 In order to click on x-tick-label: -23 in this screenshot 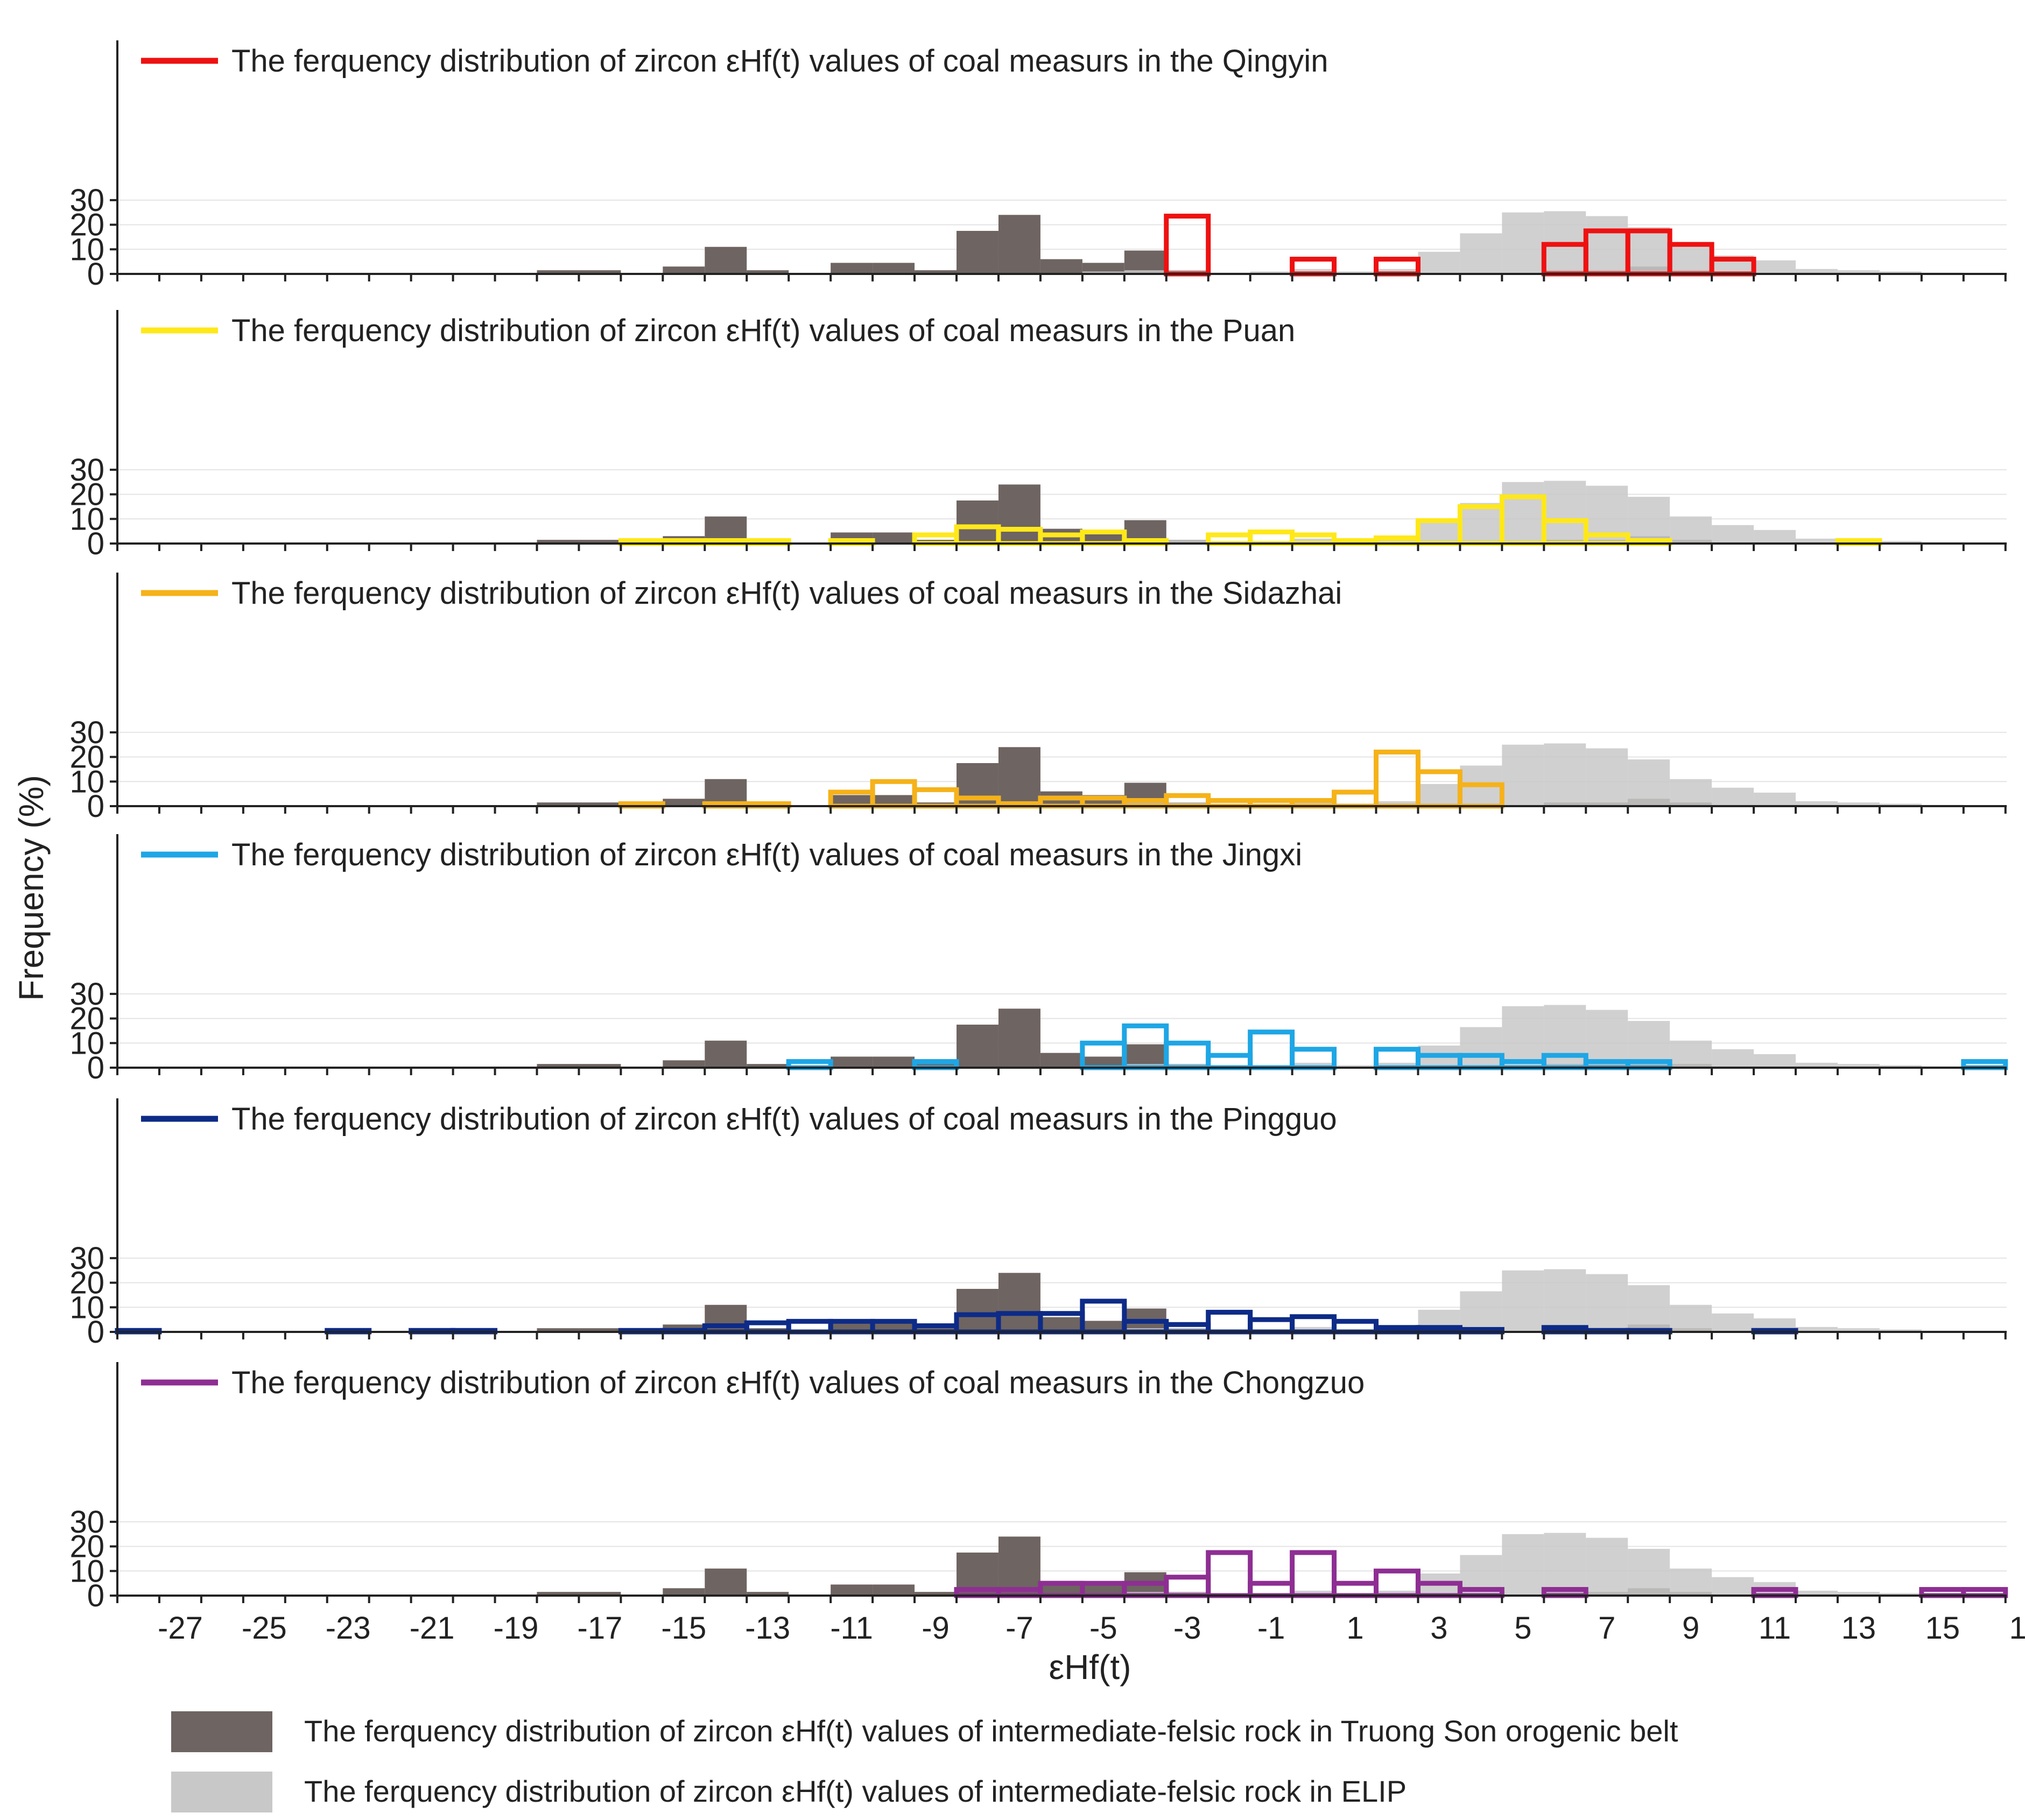, I will do `click(348, 1628)`.